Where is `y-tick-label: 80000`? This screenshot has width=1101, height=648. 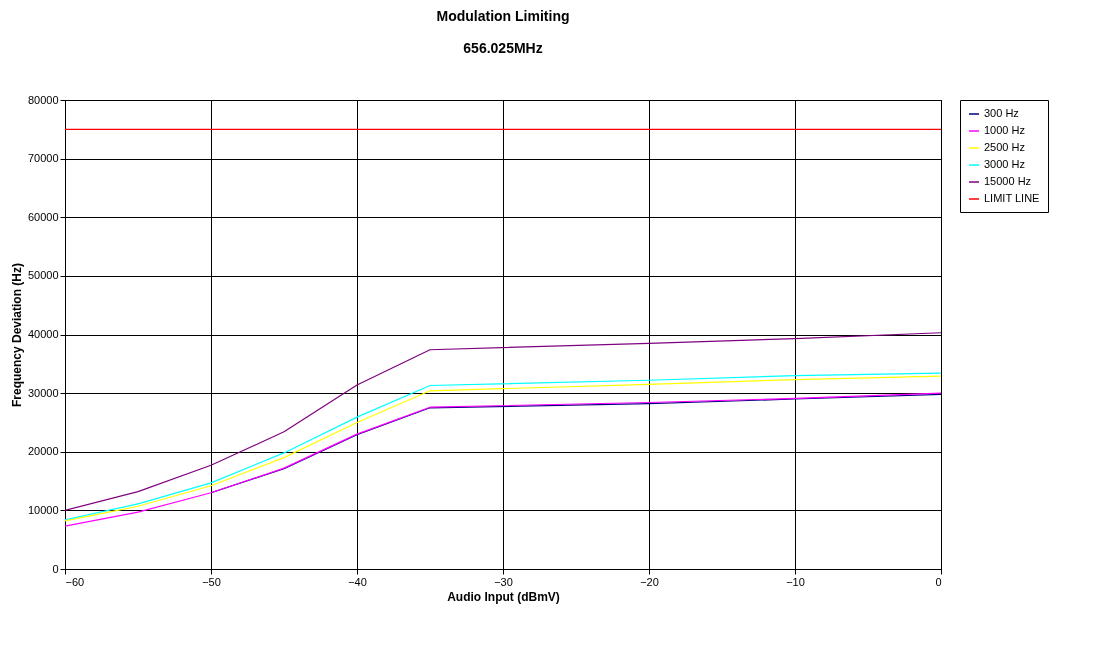 y-tick-label: 80000 is located at coordinates (43, 99).